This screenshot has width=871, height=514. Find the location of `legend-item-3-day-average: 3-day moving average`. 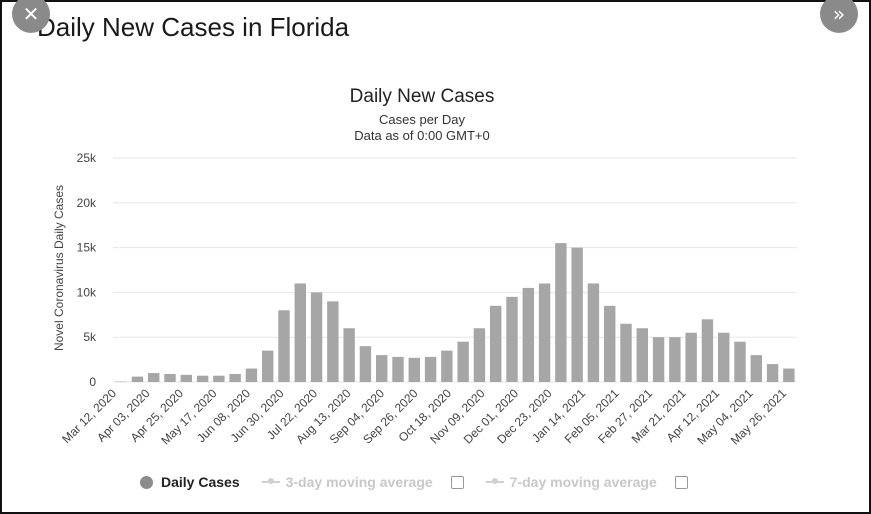

legend-item-3-day-average: 3-day moving average is located at coordinates (362, 482).